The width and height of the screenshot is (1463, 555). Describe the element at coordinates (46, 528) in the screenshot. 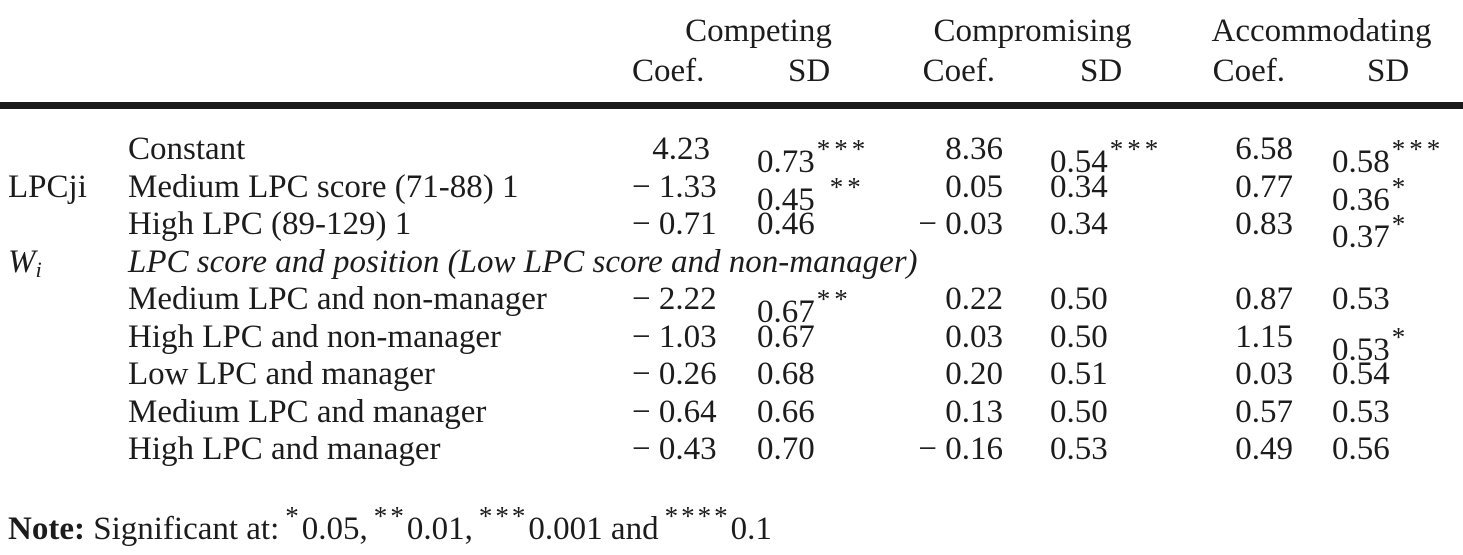

I see `note-label: Note:` at that location.